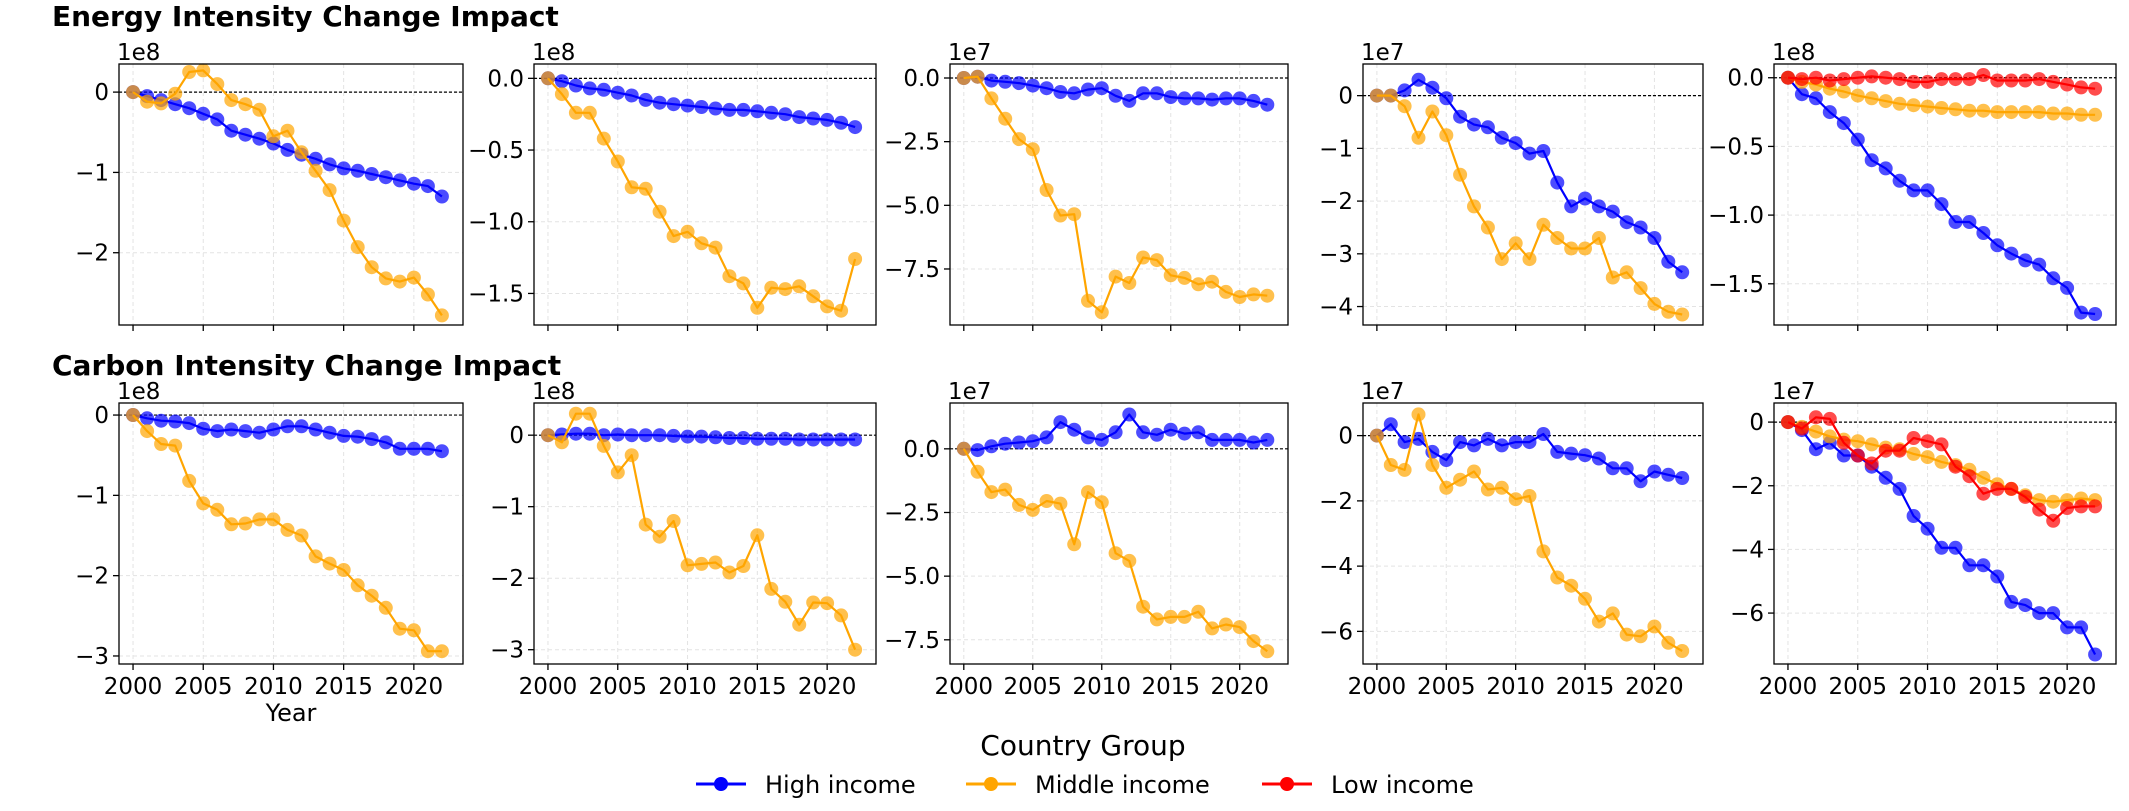  What do you see at coordinates (1402, 785) in the screenshot?
I see `legend-label-low-income: Low income` at bounding box center [1402, 785].